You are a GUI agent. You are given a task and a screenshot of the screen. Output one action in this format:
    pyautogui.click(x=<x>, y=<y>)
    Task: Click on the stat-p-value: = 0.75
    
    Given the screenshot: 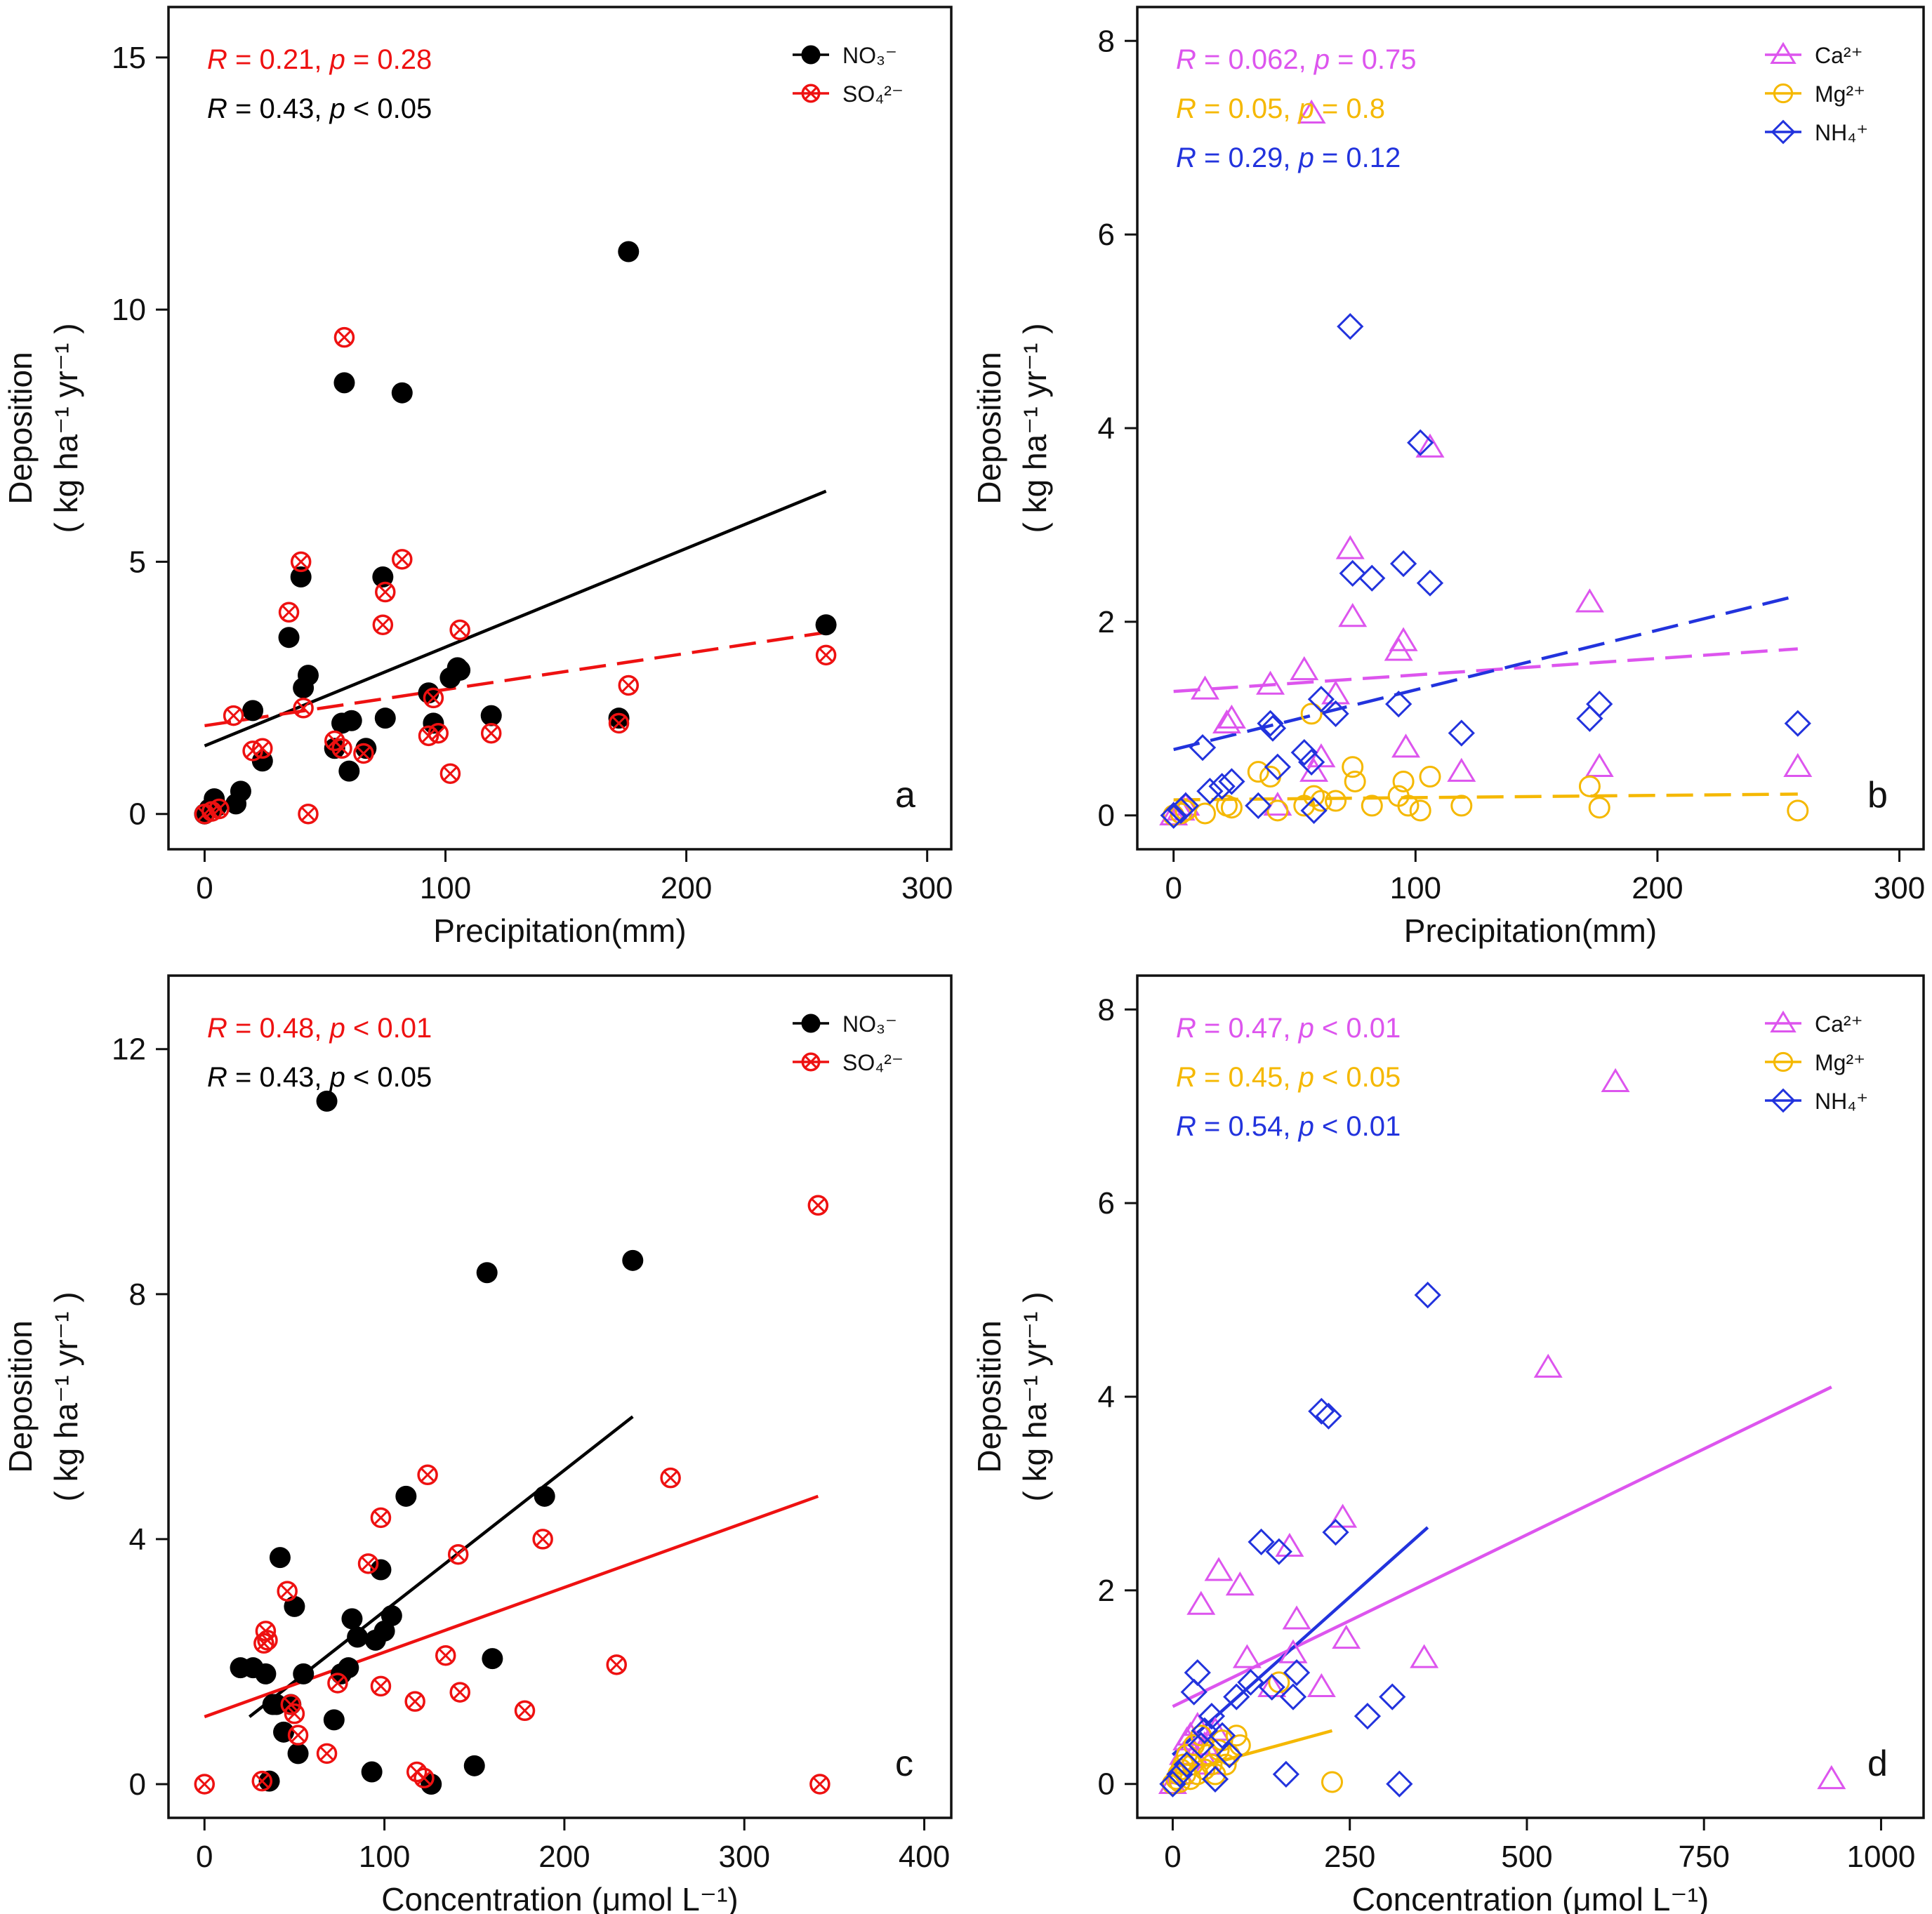 What is the action you would take?
    pyautogui.click(x=1373, y=59)
    